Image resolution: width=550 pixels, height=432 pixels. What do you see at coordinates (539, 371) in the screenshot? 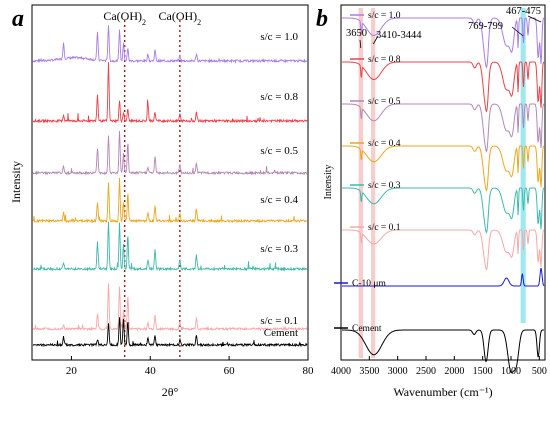
I see `panel-b-x-tick-label: 500` at bounding box center [539, 371].